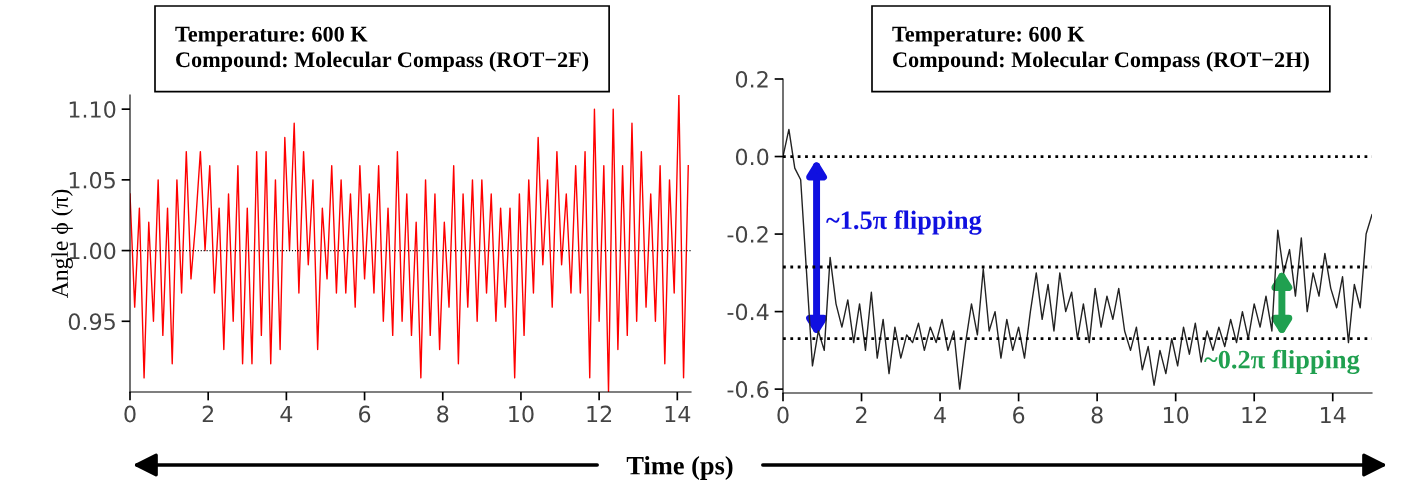 This screenshot has width=1415, height=497. What do you see at coordinates (92, 180) in the screenshot?
I see `y-tick-label: 1.05` at bounding box center [92, 180].